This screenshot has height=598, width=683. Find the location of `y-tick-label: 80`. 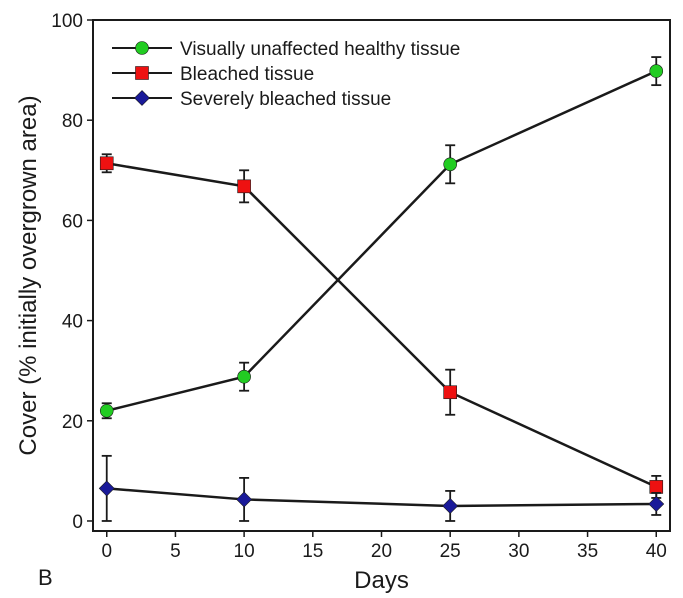

y-tick-label: 80 is located at coordinates (72, 121).